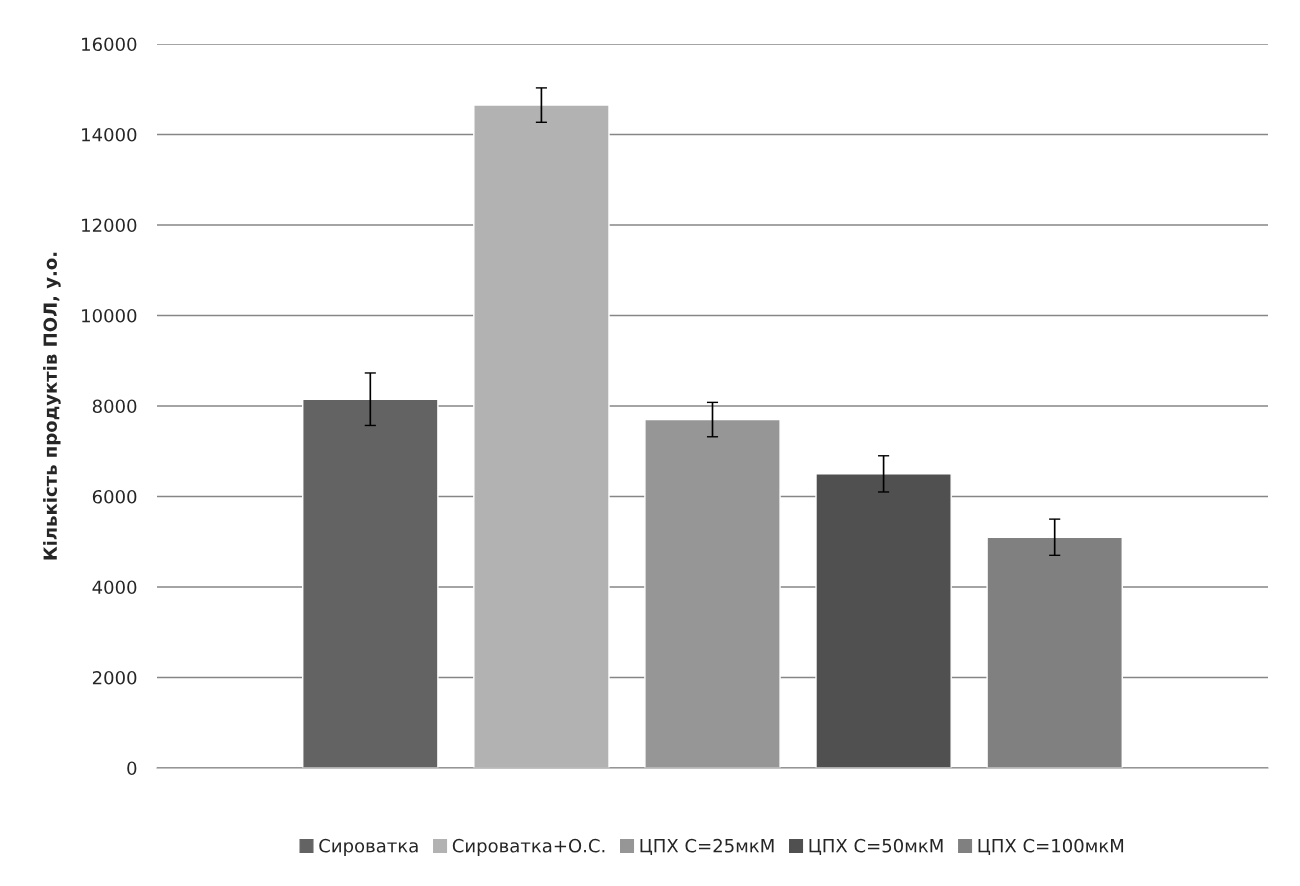 Image resolution: width=1300 pixels, height=886 pixels. I want to click on y-tick-label: 2000, so click(114, 677).